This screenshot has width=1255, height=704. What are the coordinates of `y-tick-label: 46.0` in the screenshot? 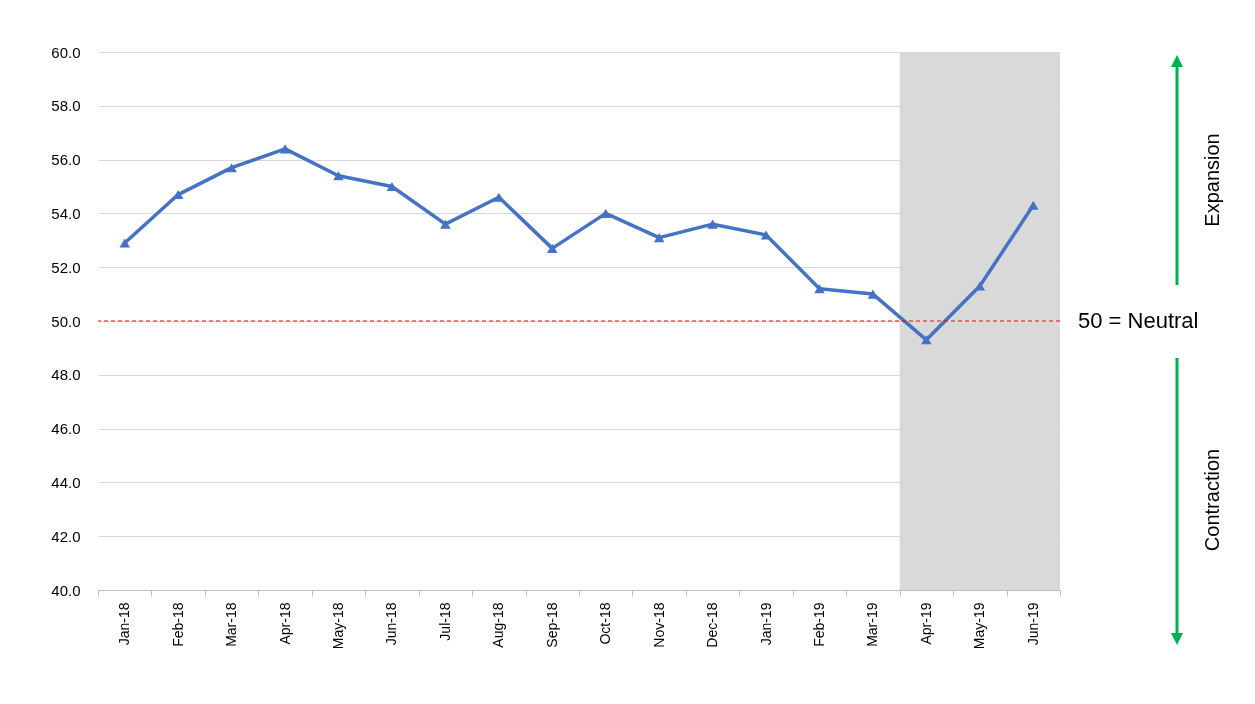 It's located at (66, 429).